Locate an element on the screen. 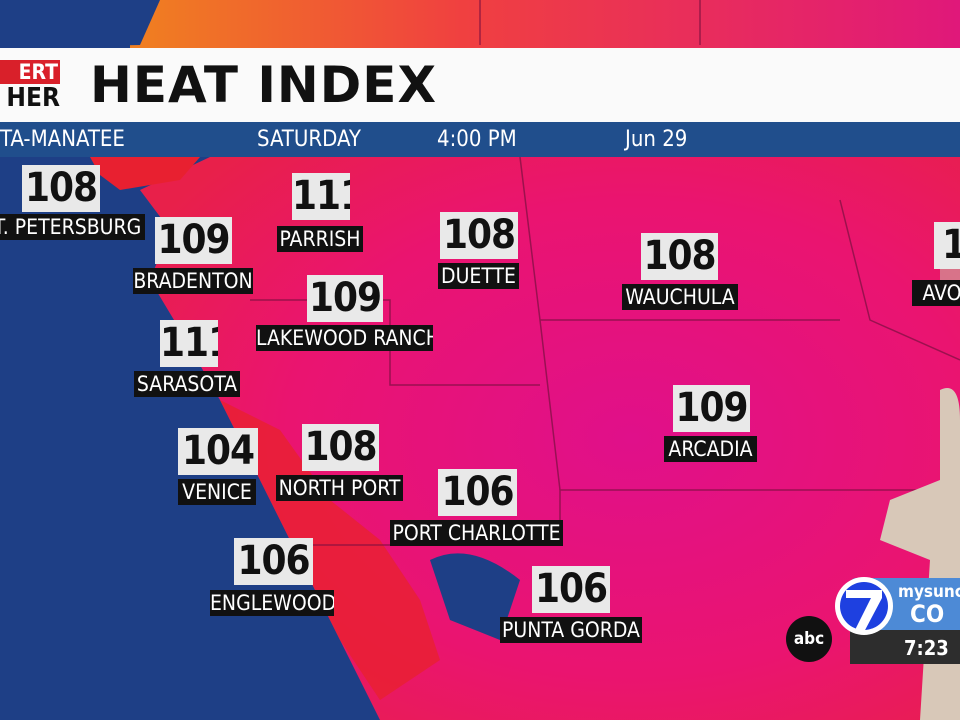 The height and width of the screenshot is (720, 960). location-name: DUETTE is located at coordinates (478, 276).